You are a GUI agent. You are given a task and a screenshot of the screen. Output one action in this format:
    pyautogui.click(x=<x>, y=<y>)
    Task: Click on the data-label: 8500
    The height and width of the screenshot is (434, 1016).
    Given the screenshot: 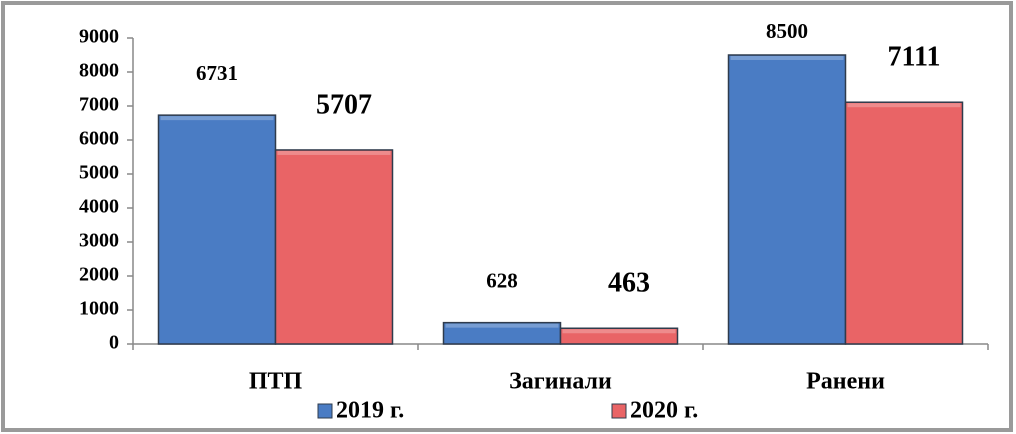 What is the action you would take?
    pyautogui.click(x=787, y=31)
    